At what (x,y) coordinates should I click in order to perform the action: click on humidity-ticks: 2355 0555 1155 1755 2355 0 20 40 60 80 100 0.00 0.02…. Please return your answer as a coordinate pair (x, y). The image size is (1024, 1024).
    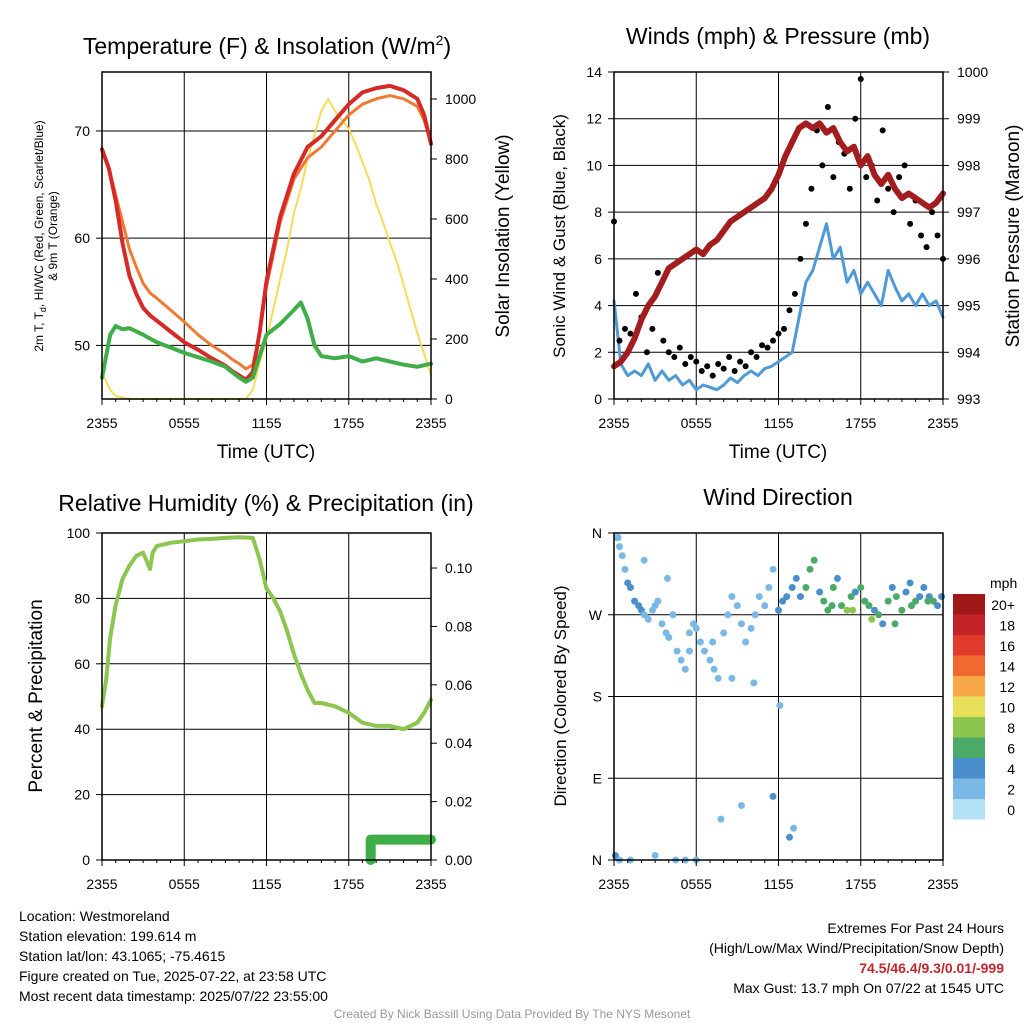
    Looking at the image, I should click on (270, 708).